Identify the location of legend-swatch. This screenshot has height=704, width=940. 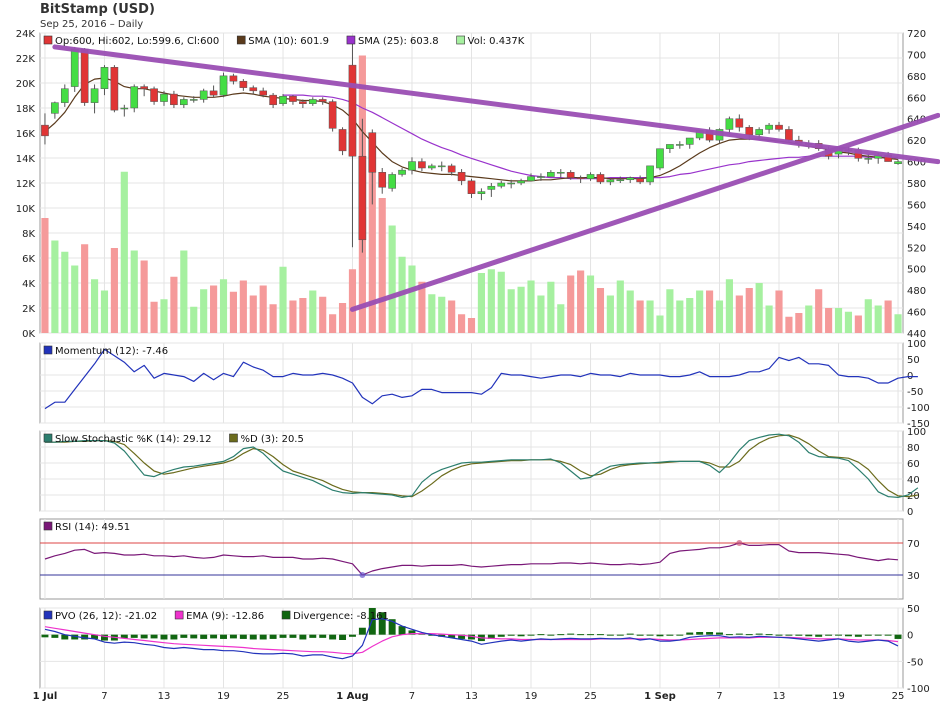
(48, 615).